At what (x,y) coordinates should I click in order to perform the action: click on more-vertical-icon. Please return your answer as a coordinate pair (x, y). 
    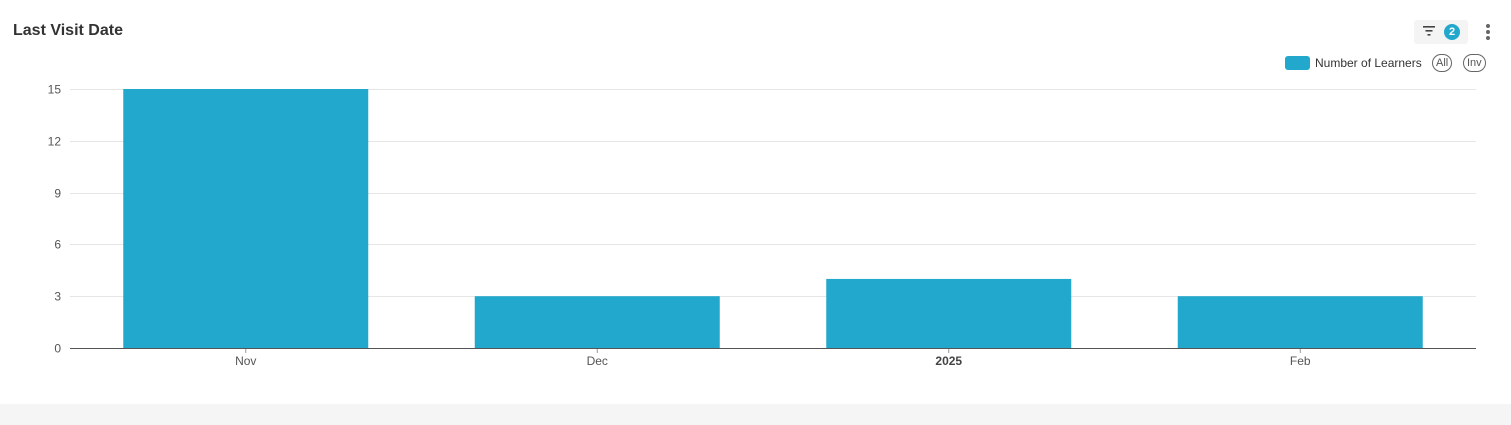
    Looking at the image, I should click on (1488, 26).